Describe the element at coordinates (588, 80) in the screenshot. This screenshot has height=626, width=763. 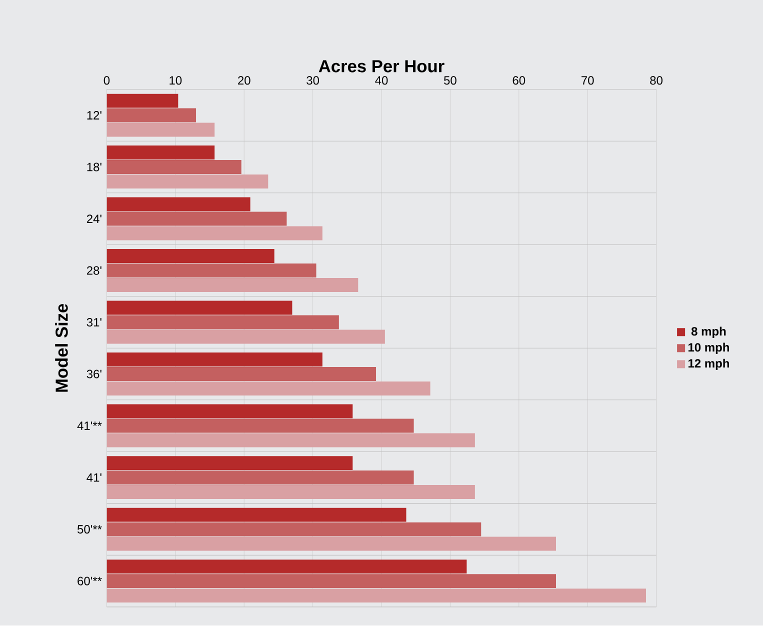
I see `x-tick-label: 70` at that location.